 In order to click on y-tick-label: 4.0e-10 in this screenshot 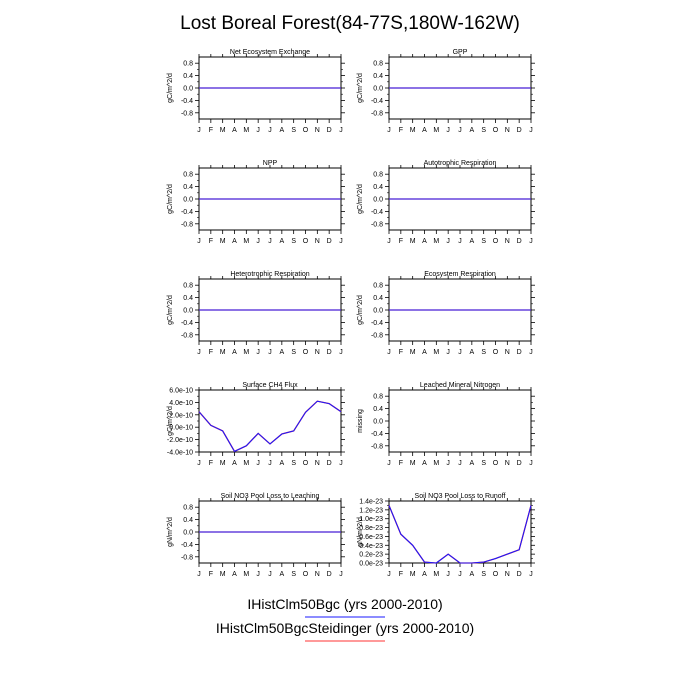, I will do `click(181, 403)`.